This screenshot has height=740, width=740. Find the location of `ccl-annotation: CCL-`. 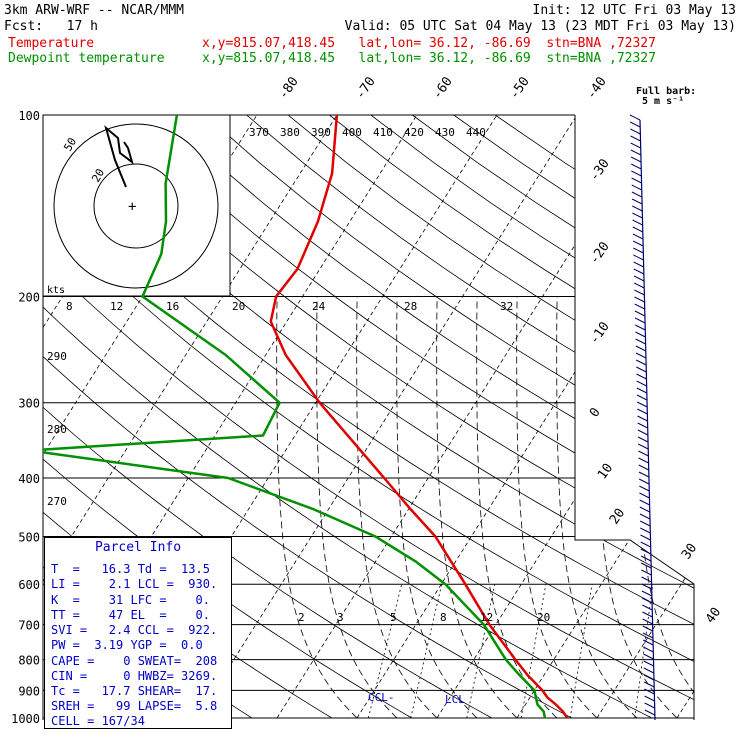

ccl-annotation: CCL- is located at coordinates (381, 697).